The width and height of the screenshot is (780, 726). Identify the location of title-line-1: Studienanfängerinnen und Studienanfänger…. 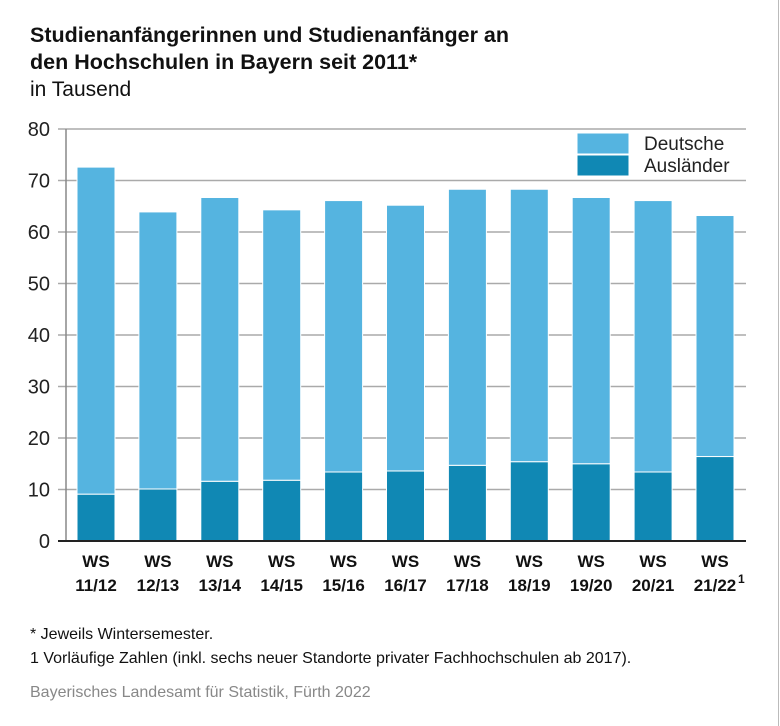
(269, 35).